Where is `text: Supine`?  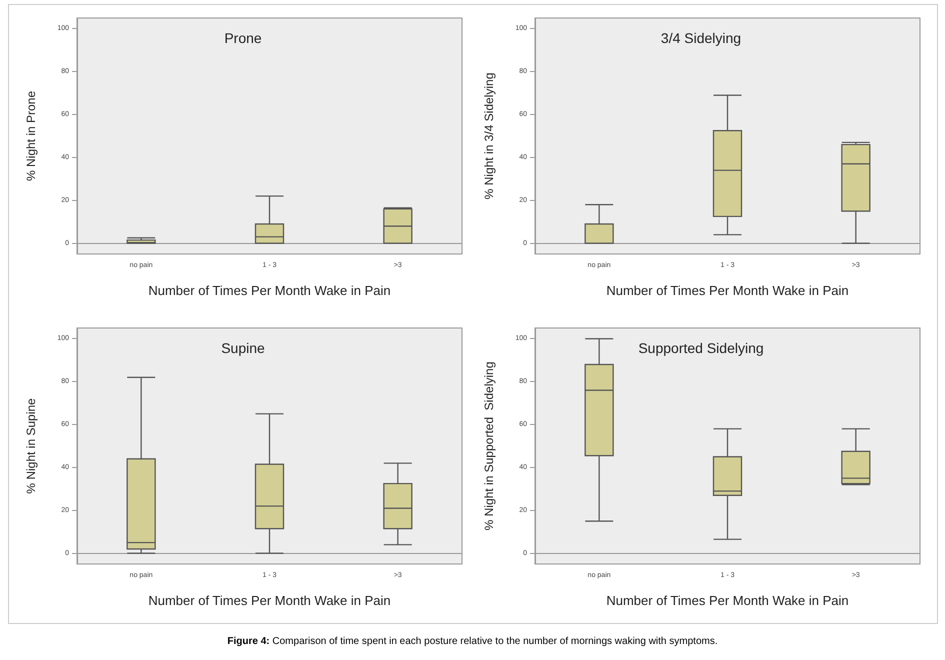
text: Supine is located at coordinates (243, 348).